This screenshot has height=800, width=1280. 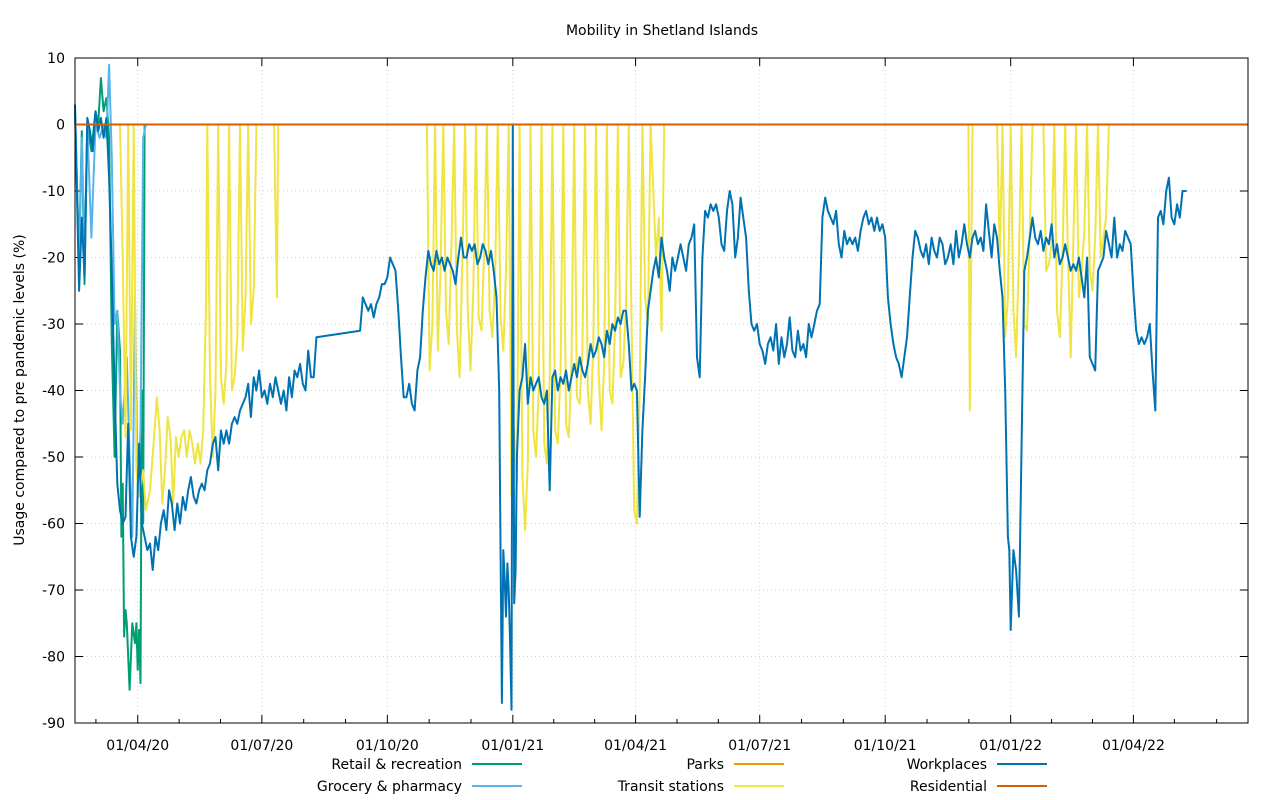 What do you see at coordinates (662, 31) in the screenshot?
I see `chart-title: Mobility in Shetland Islands` at bounding box center [662, 31].